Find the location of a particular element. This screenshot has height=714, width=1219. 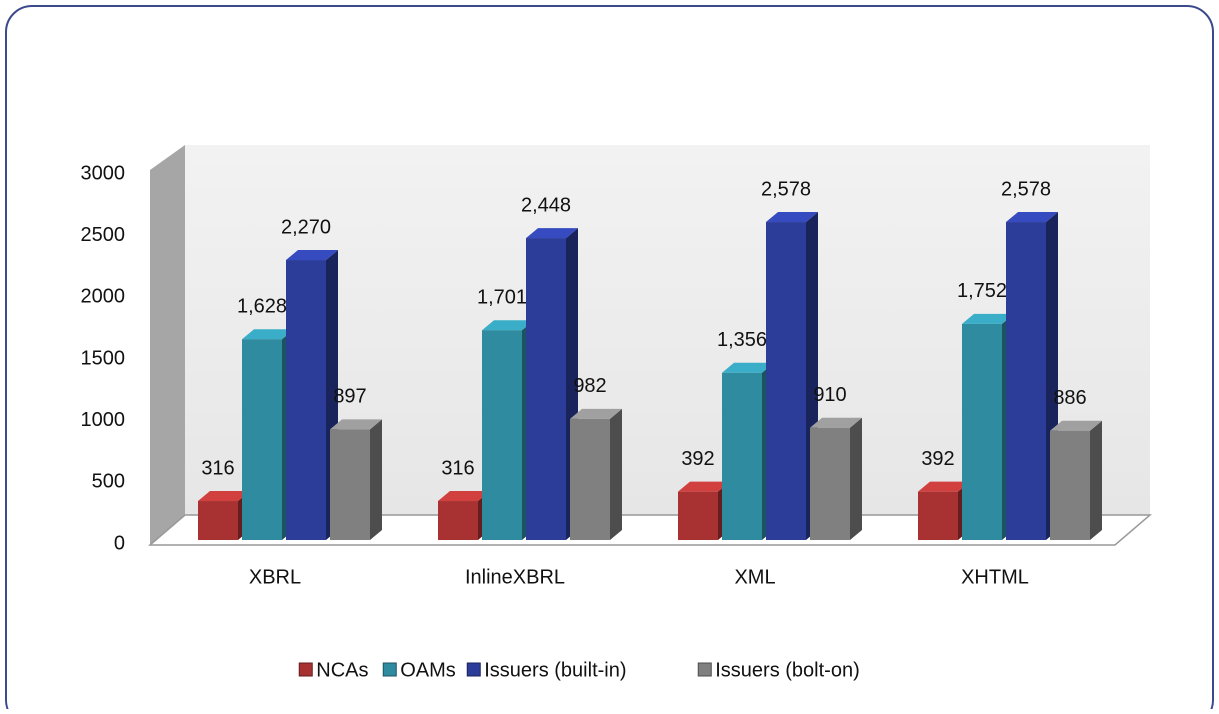

value-label: 1,701 is located at coordinates (502, 297).